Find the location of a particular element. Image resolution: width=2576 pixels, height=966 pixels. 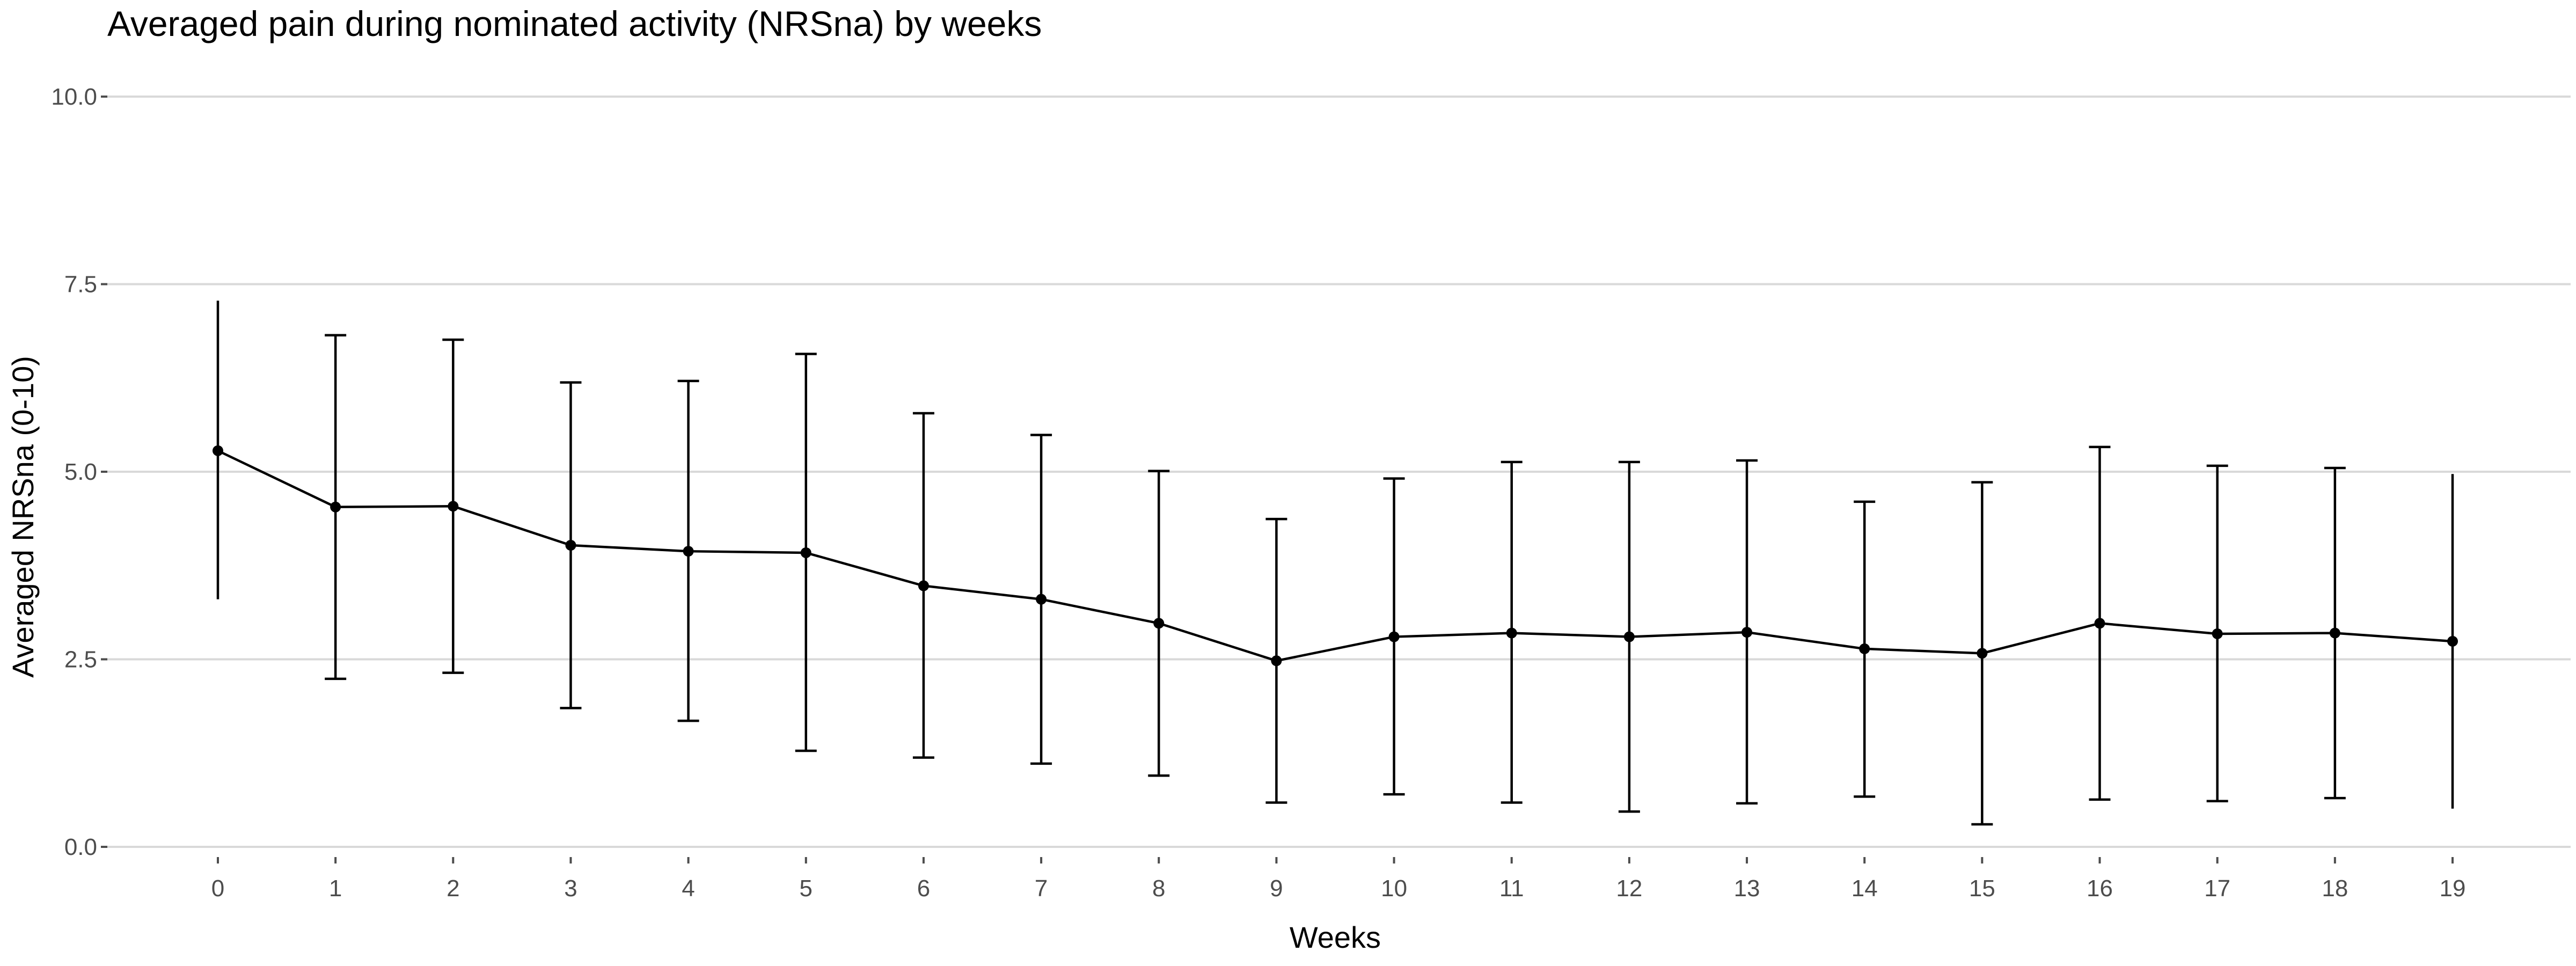

x-tick-label: 19 is located at coordinates (2453, 888).